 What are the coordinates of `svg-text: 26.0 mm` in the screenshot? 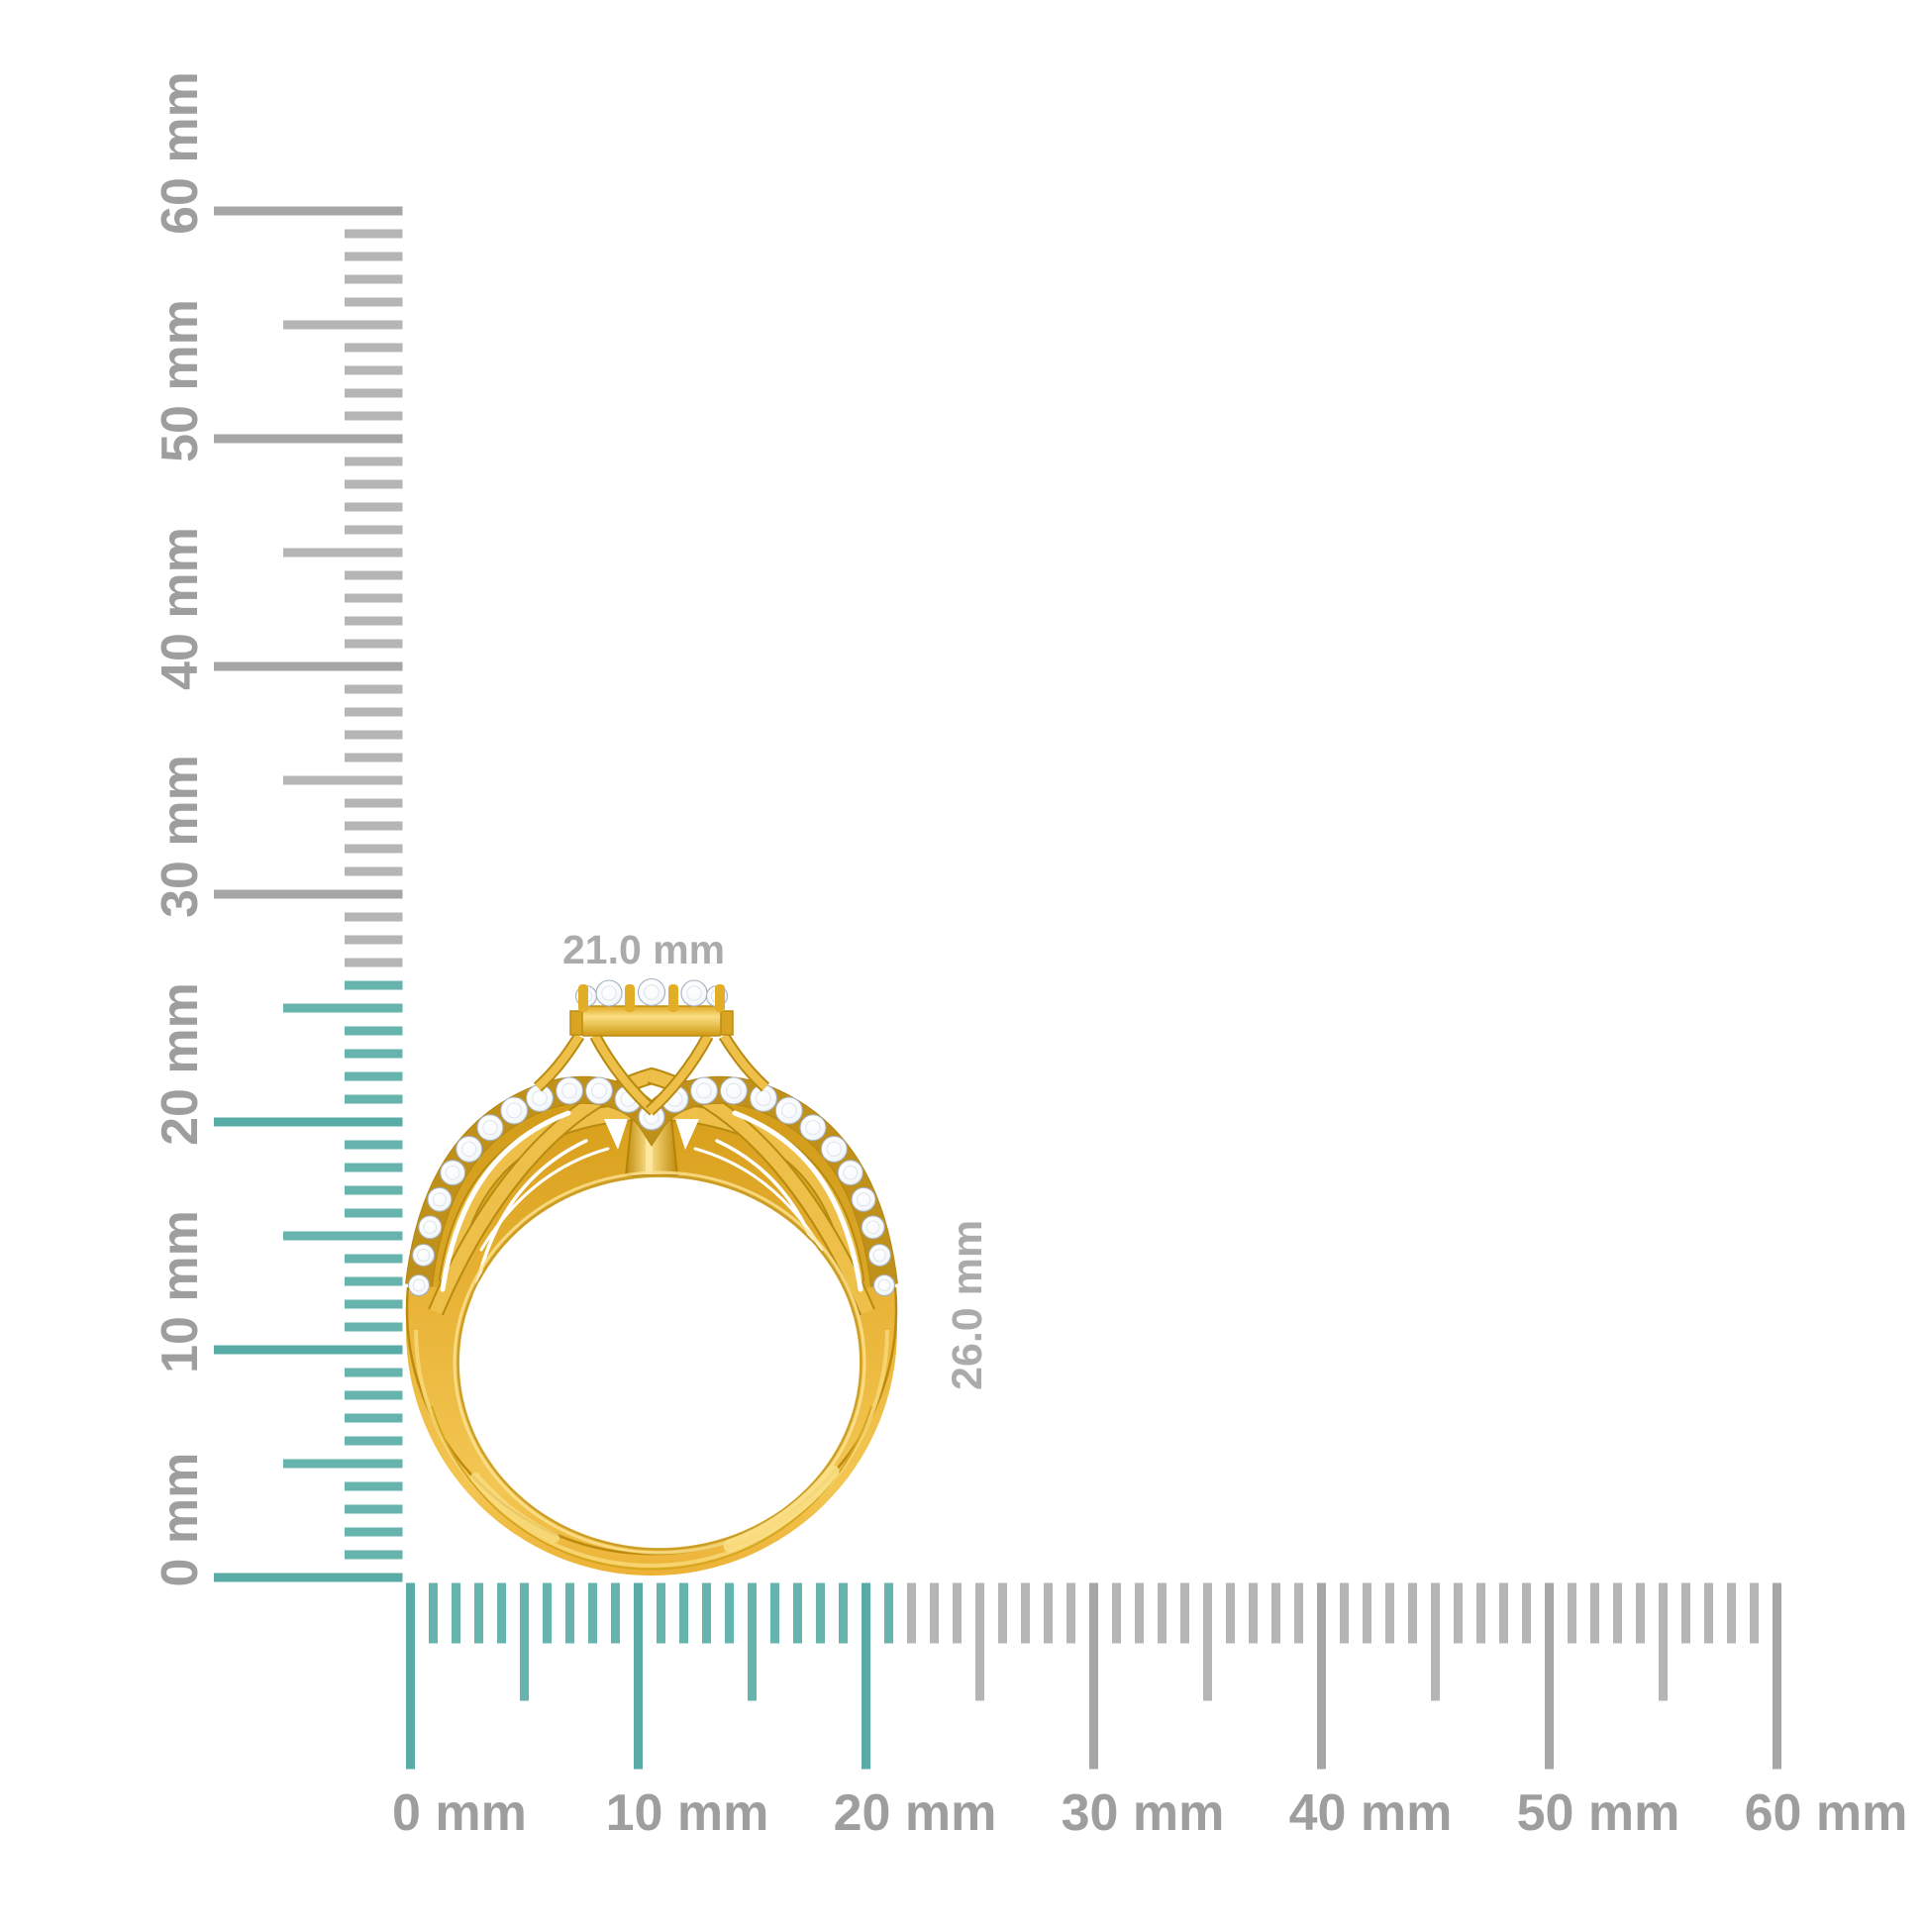 It's located at (967, 1305).